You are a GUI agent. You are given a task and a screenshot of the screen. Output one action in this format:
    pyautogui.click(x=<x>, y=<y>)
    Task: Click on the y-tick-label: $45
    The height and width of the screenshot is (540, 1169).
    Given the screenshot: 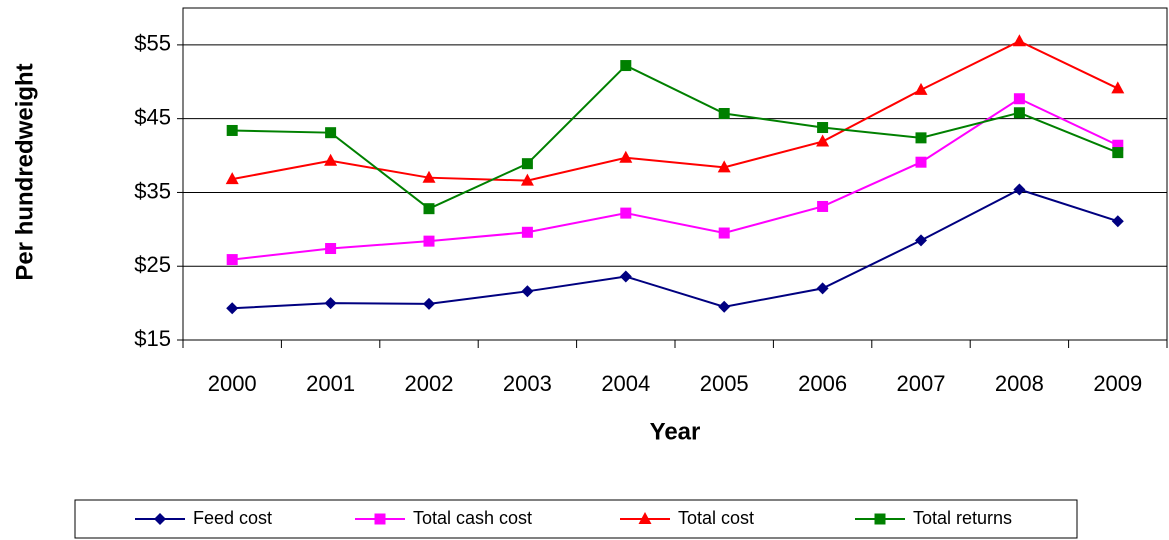 What is the action you would take?
    pyautogui.click(x=152, y=116)
    